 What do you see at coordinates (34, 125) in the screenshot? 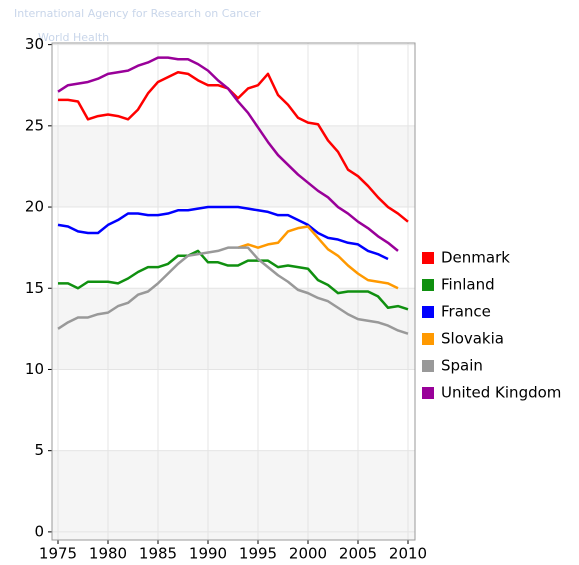
I see `y-tick-label: 25` at bounding box center [34, 125].